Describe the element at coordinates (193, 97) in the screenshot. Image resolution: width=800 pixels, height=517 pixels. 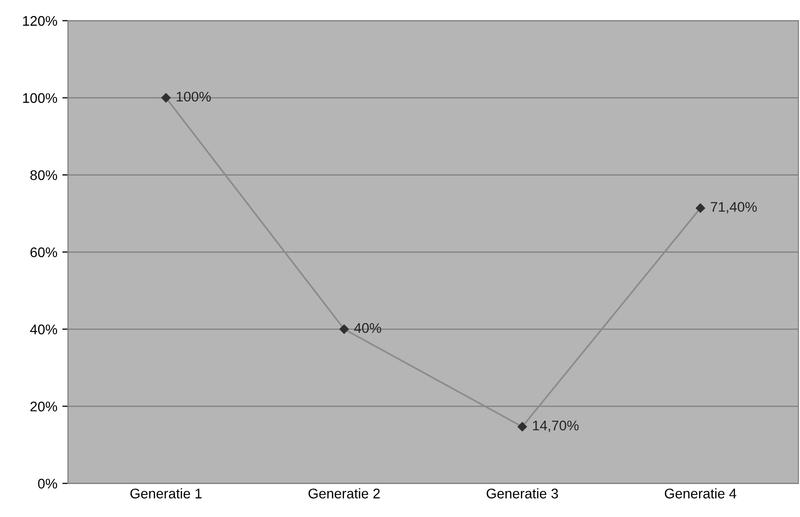
I see `data-label: 100%` at that location.